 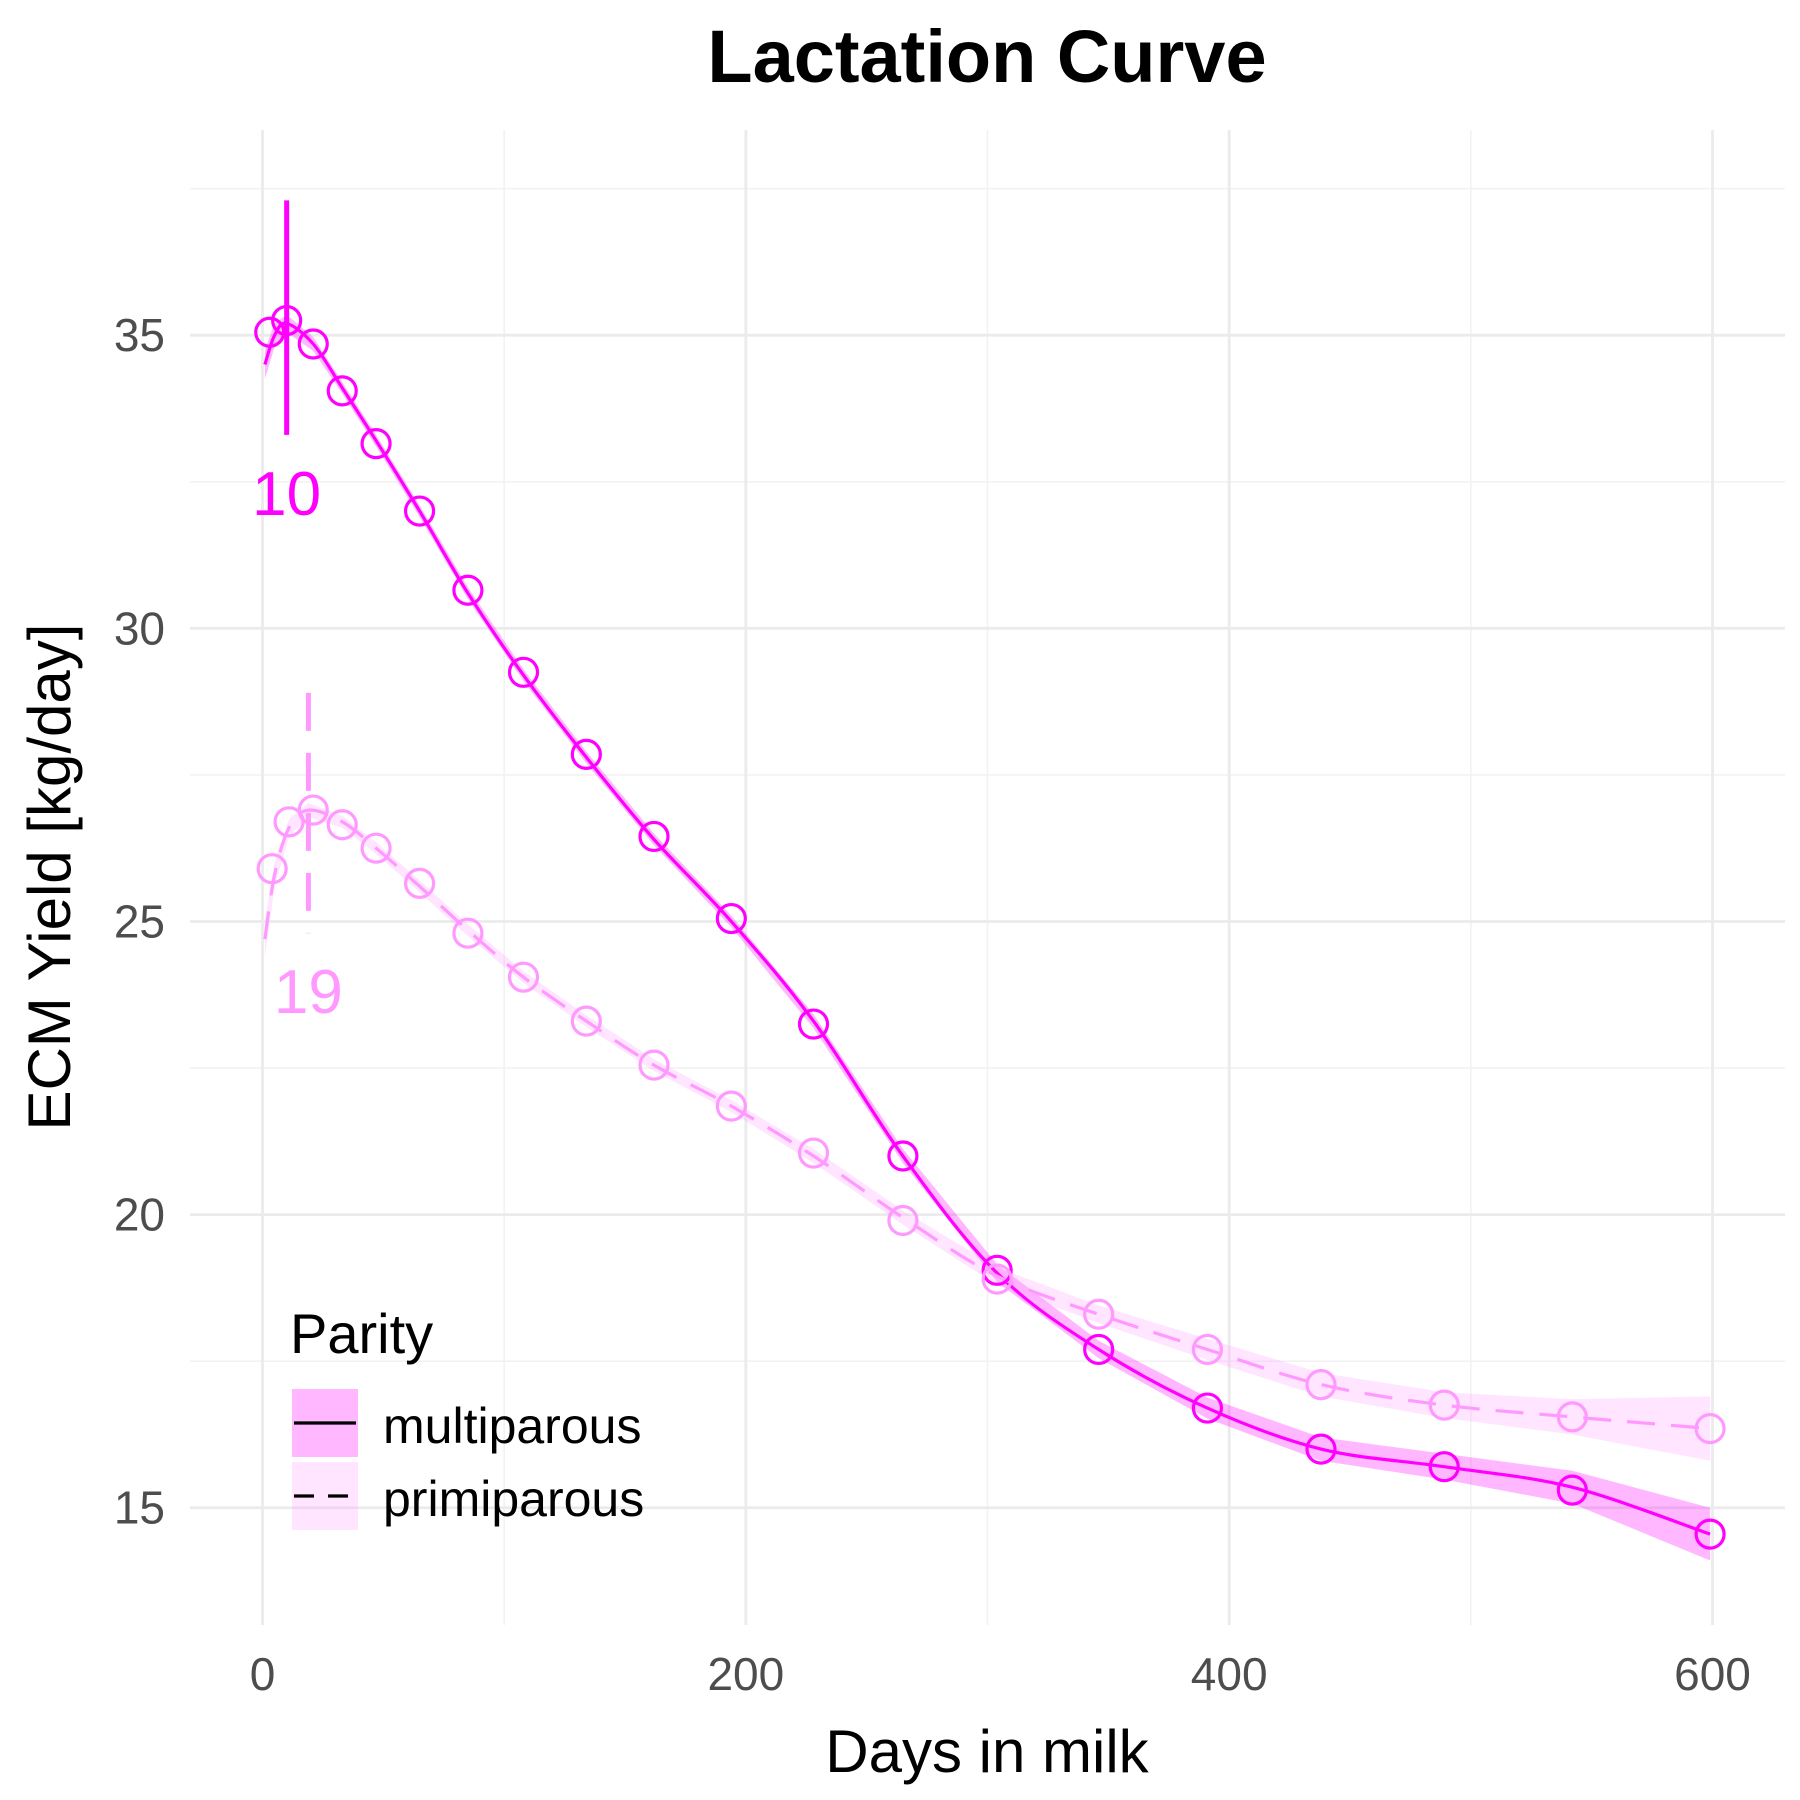 What do you see at coordinates (263, 1674) in the screenshot?
I see `x-tick-label: 0` at bounding box center [263, 1674].